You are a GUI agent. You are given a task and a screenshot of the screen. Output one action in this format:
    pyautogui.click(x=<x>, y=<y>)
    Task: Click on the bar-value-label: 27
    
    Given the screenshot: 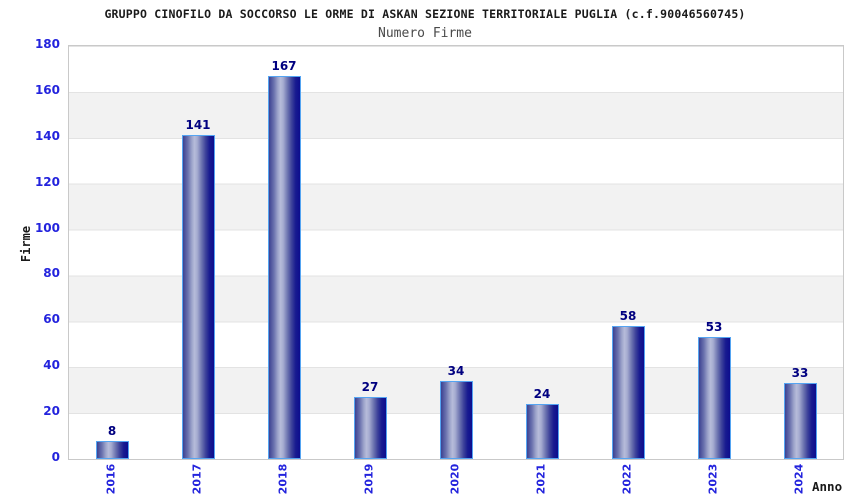 What is the action you would take?
    pyautogui.click(x=370, y=387)
    